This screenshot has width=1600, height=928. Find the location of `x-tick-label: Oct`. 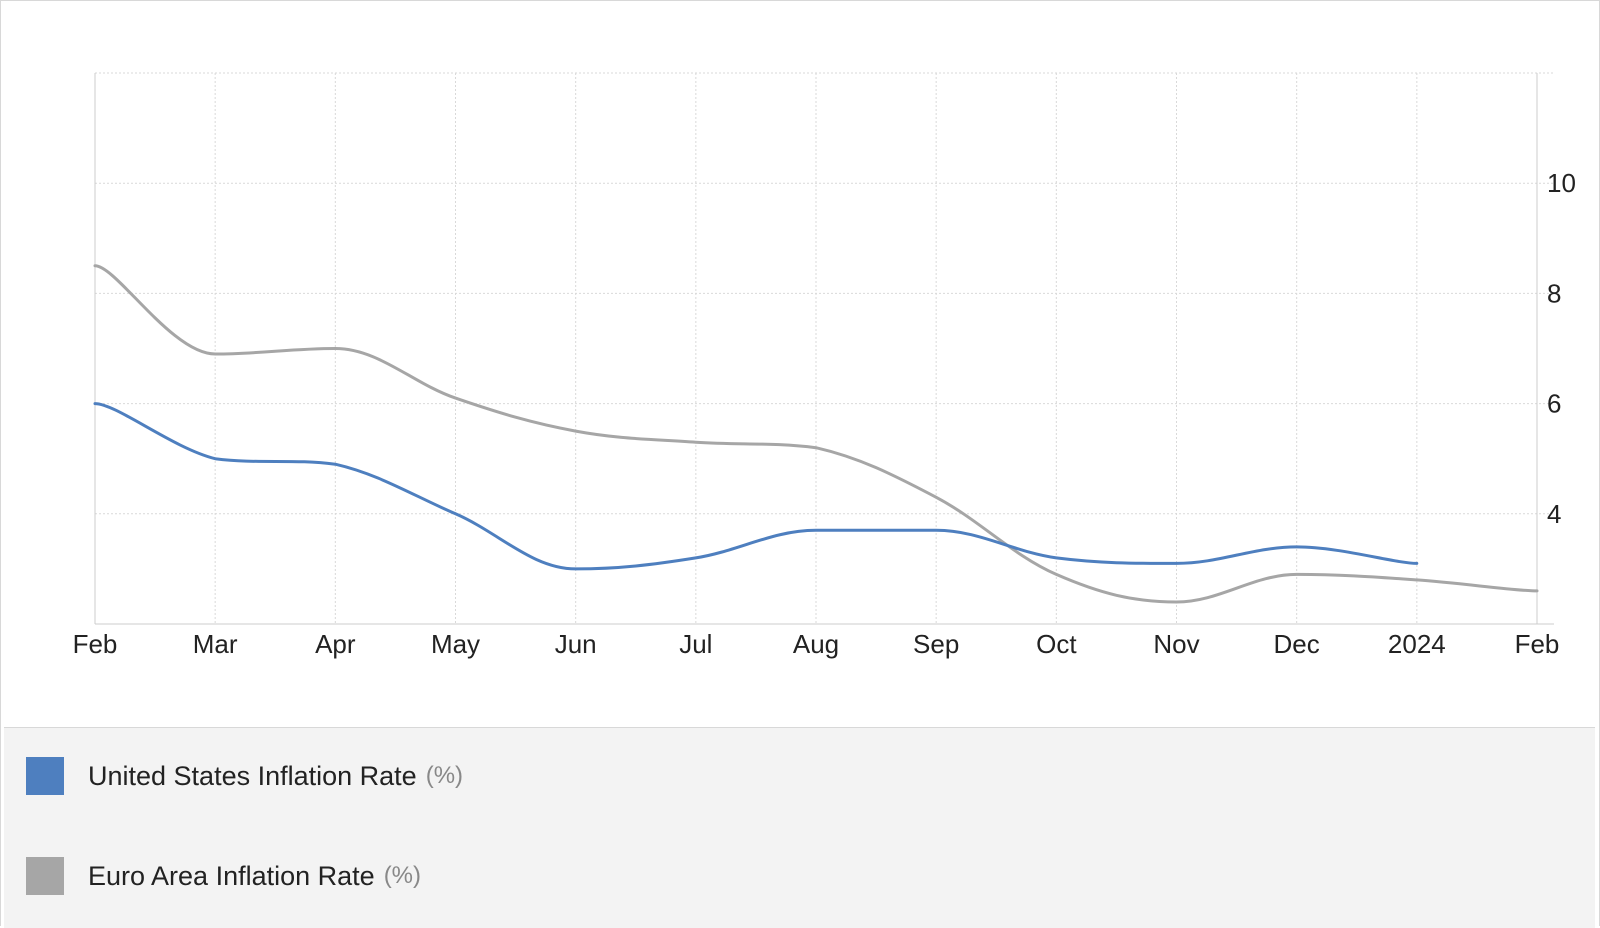

x-tick-label: Oct is located at coordinates (1056, 644).